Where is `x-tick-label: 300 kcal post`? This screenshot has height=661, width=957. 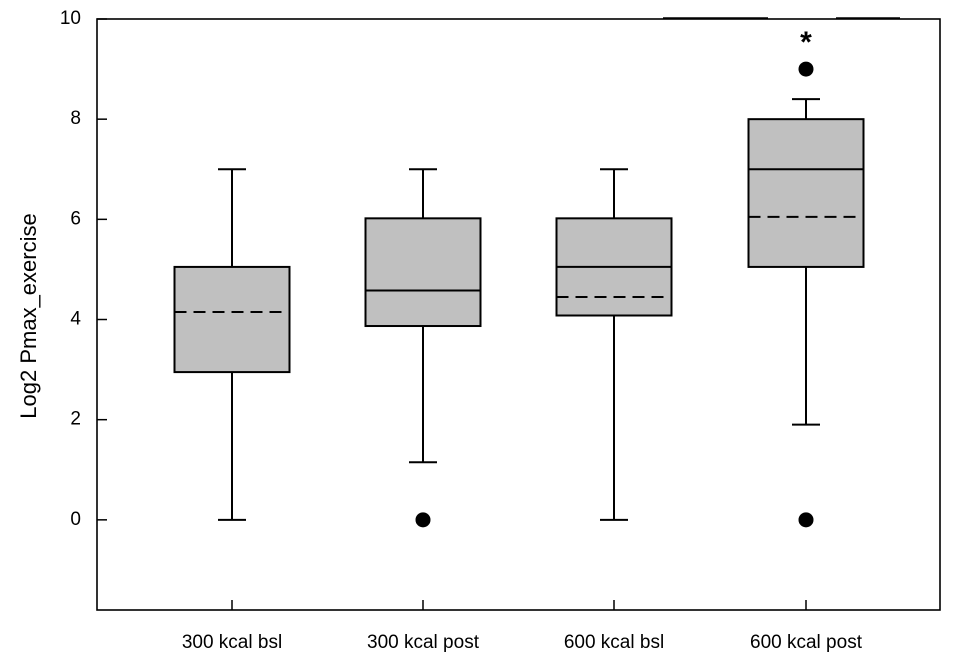 x-tick-label: 300 kcal post is located at coordinates (423, 642).